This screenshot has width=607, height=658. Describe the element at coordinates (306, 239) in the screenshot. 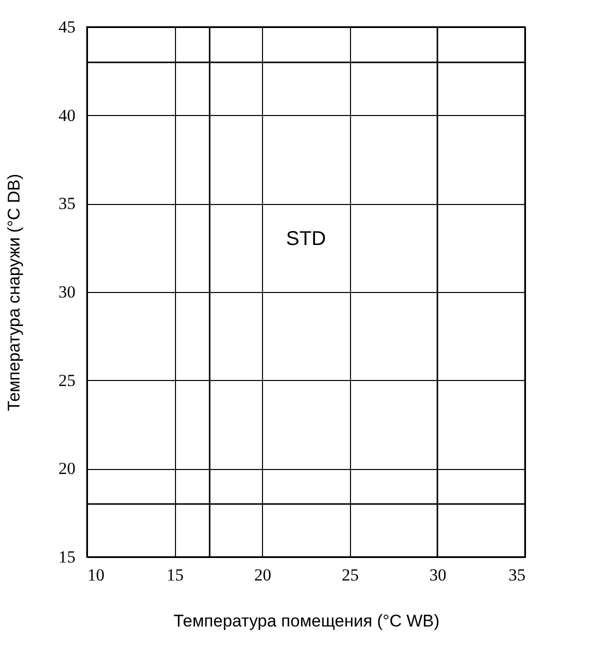

I see `annotation: STD` at that location.